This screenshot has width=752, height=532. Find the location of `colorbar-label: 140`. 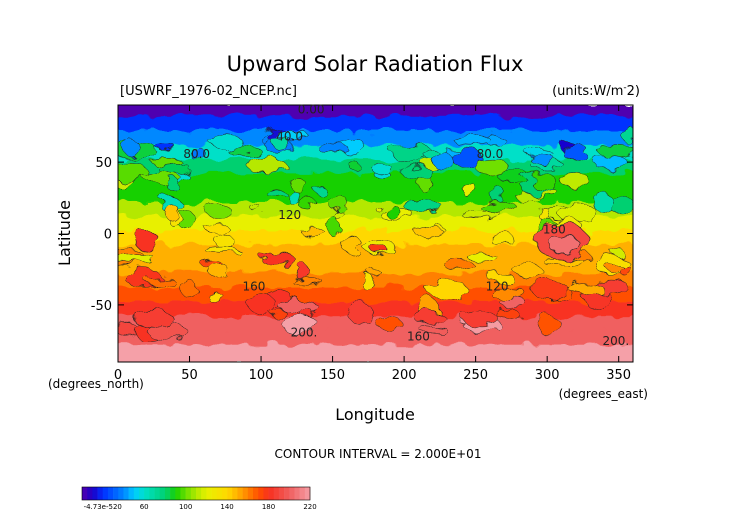

colorbar-label: 140 is located at coordinates (226, 507).